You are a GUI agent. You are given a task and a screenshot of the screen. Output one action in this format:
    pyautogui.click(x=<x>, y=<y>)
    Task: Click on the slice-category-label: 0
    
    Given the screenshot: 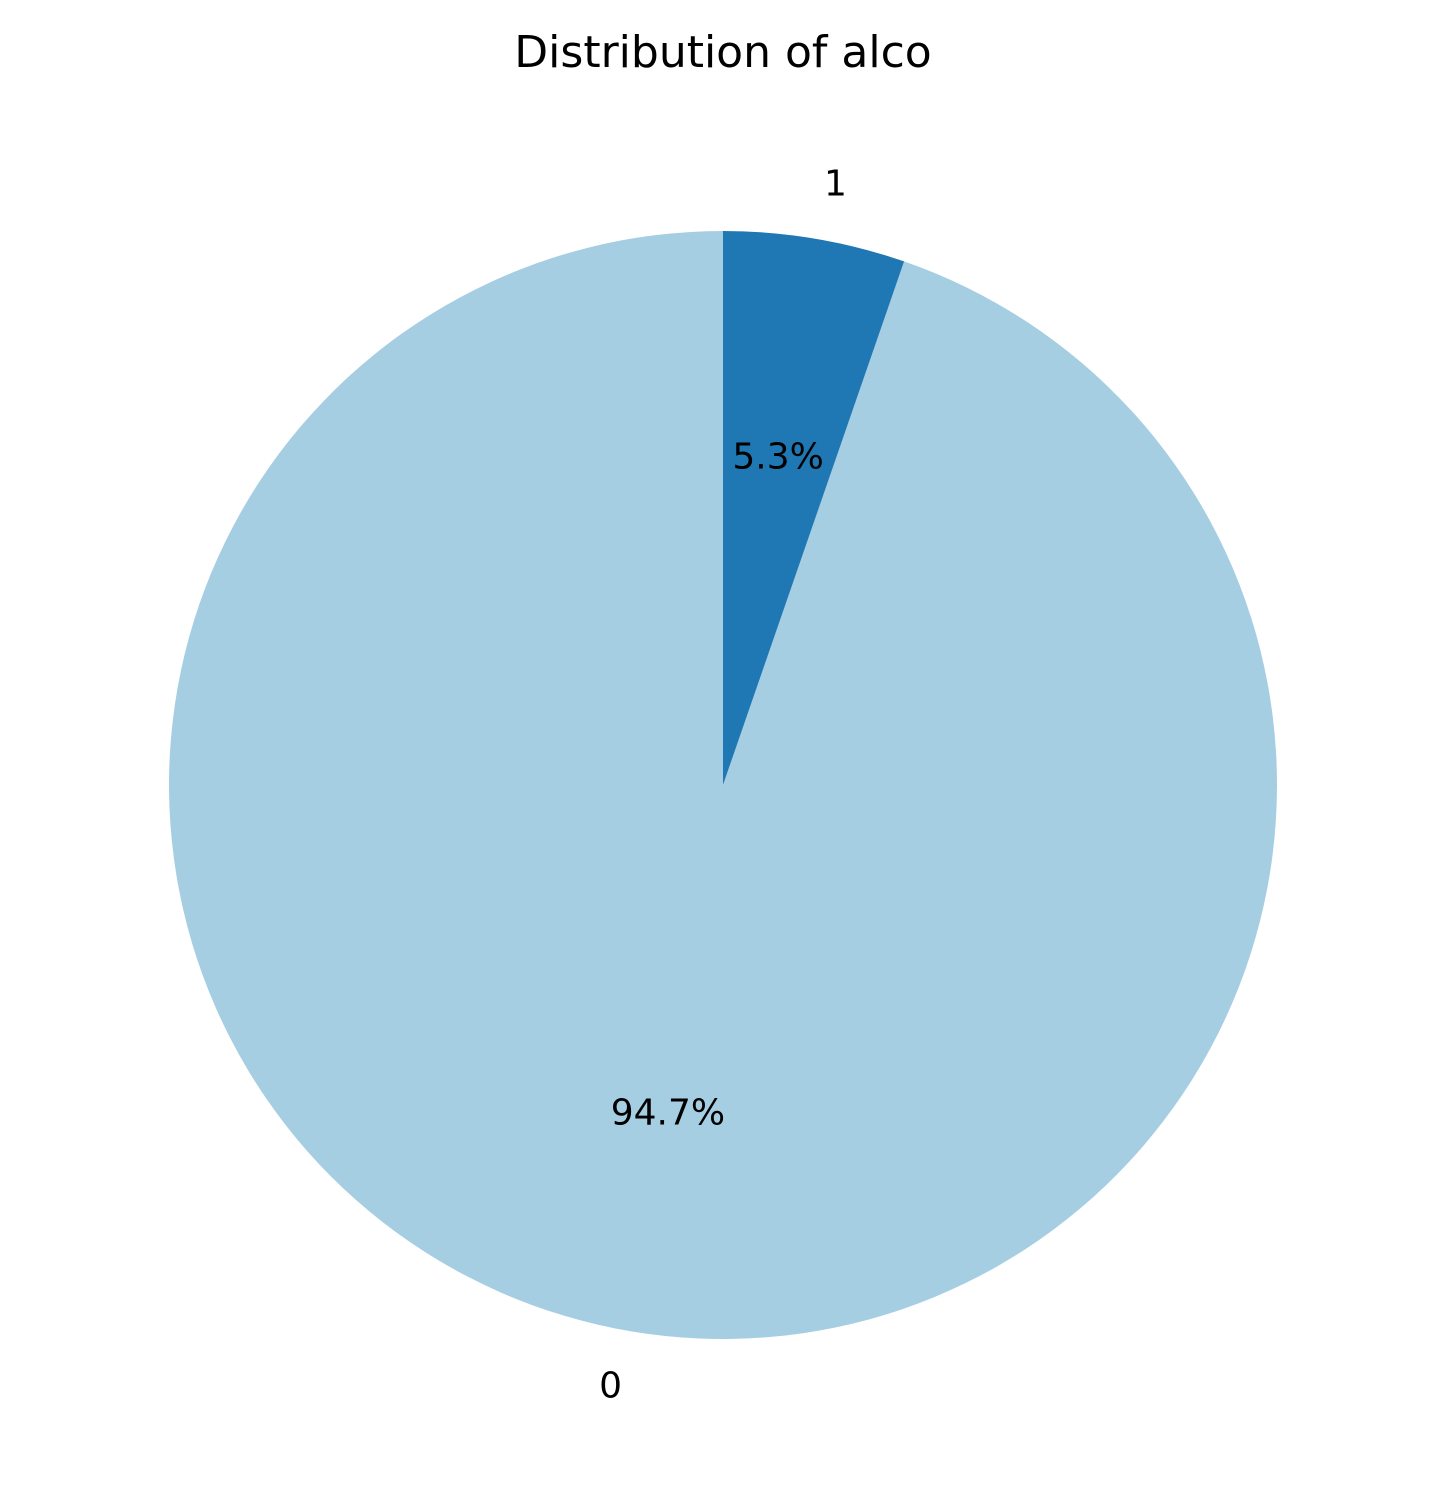 What is the action you would take?
    pyautogui.click(x=610, y=1385)
    